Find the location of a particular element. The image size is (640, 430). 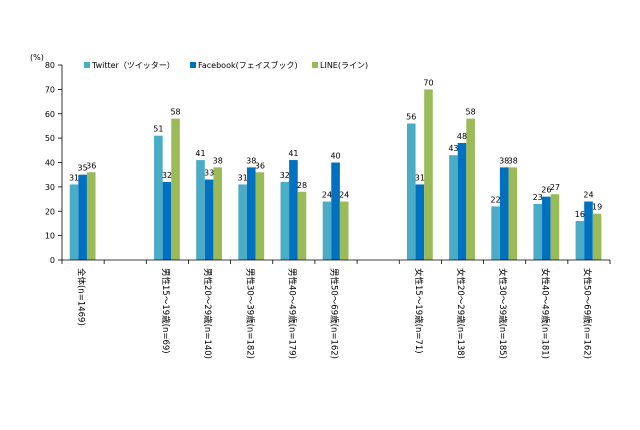

x-tick-label: 女性15～19歳(n=71) is located at coordinates (418, 311).